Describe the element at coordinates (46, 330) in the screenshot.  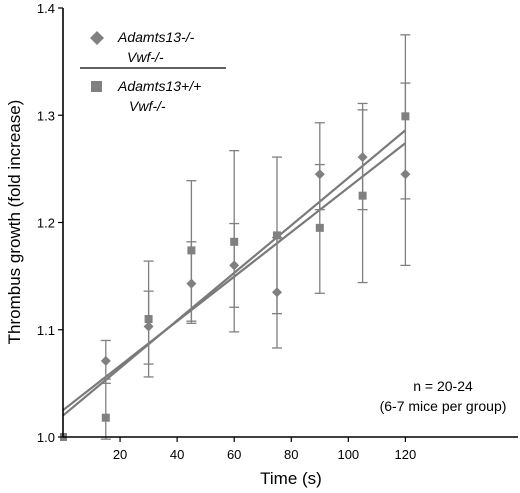
I see `y-tick-label: 1.1` at that location.